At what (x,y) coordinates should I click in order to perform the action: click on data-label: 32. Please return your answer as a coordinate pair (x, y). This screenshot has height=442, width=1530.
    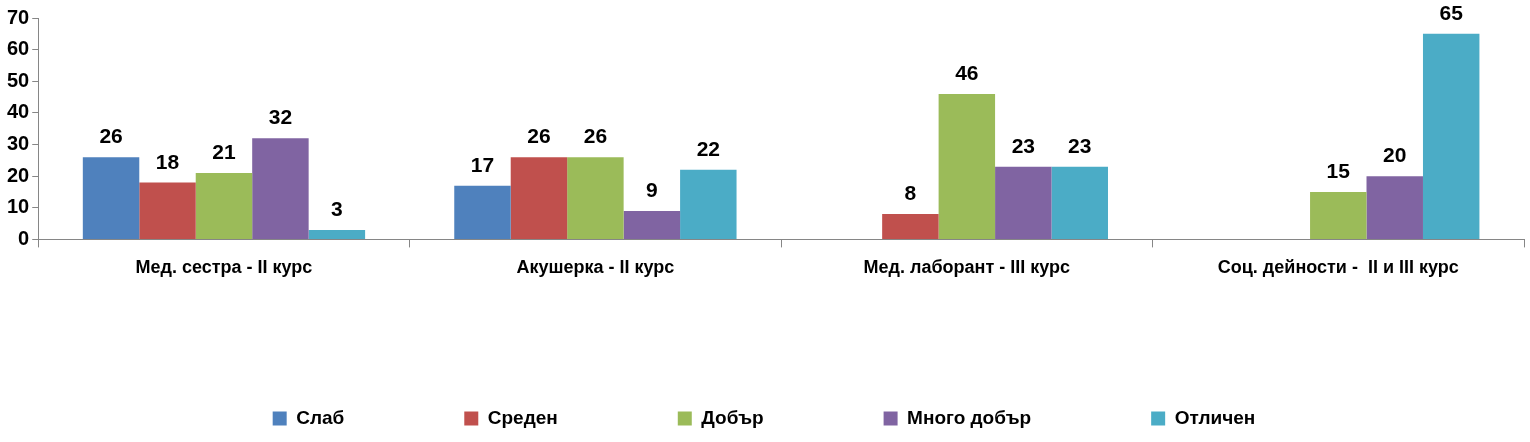
    Looking at the image, I should click on (280, 117).